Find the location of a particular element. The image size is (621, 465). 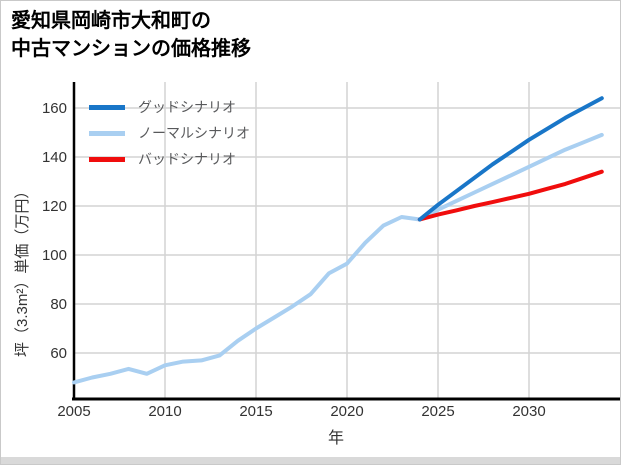

legend-label-bad: バッドシナリオ is located at coordinates (187, 159).